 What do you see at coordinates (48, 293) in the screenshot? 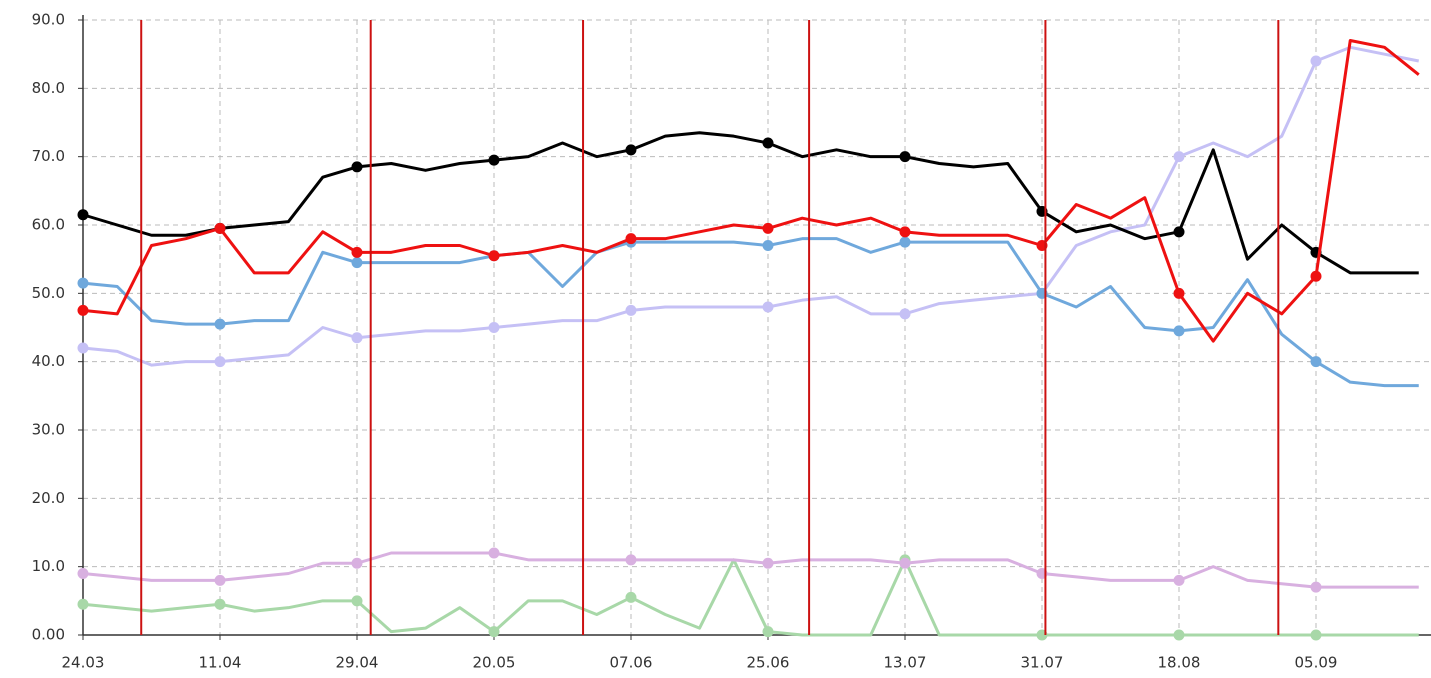
I see `y-tick-label: 50.0` at bounding box center [48, 293].